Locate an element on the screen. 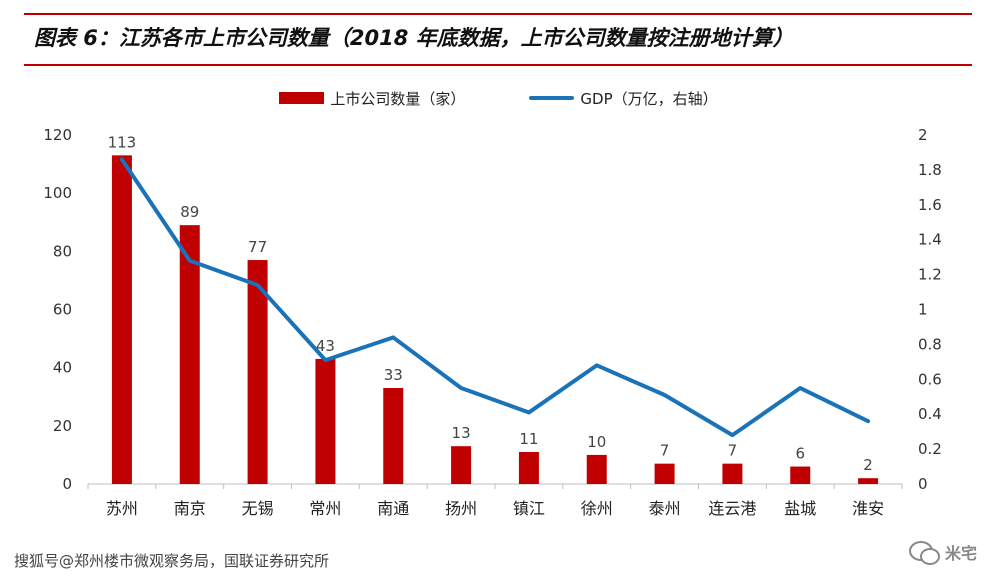 The width and height of the screenshot is (997, 584). title-bottom-rule is located at coordinates (498, 65).